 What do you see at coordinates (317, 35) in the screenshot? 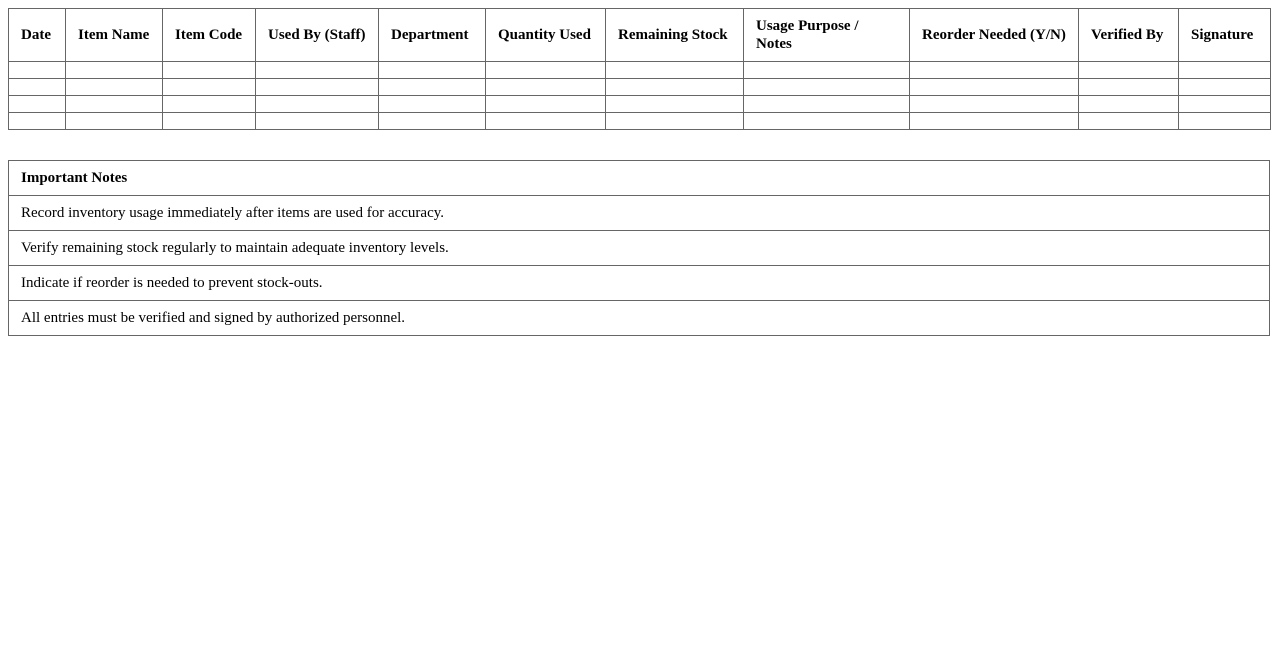
I see `header-used-by: Used By (Staff)` at bounding box center [317, 35].